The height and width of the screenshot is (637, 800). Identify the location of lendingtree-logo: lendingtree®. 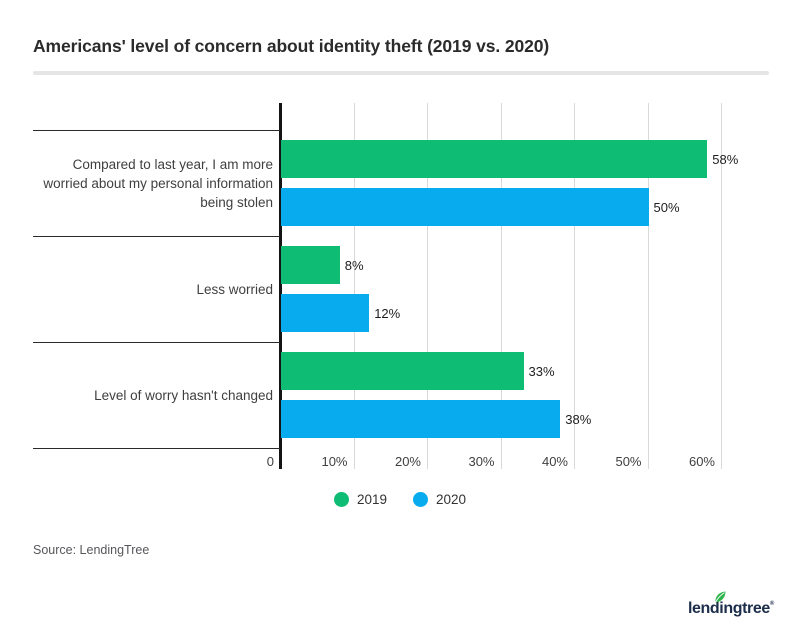
(731, 604).